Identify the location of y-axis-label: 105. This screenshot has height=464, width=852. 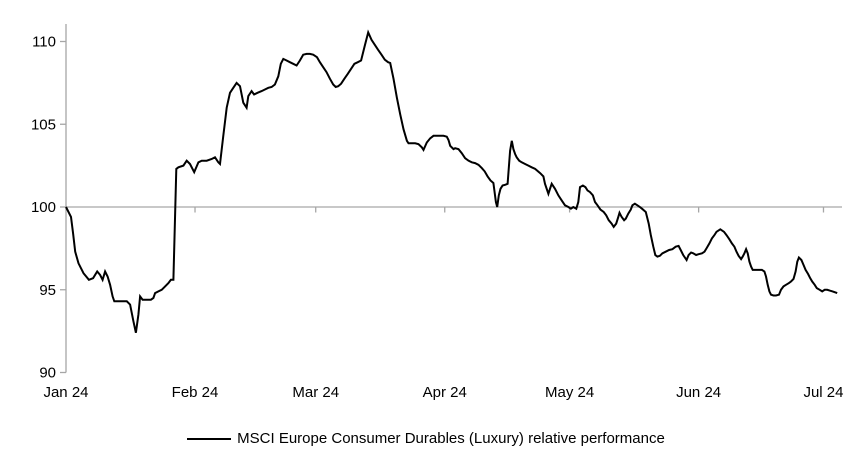
(43, 124).